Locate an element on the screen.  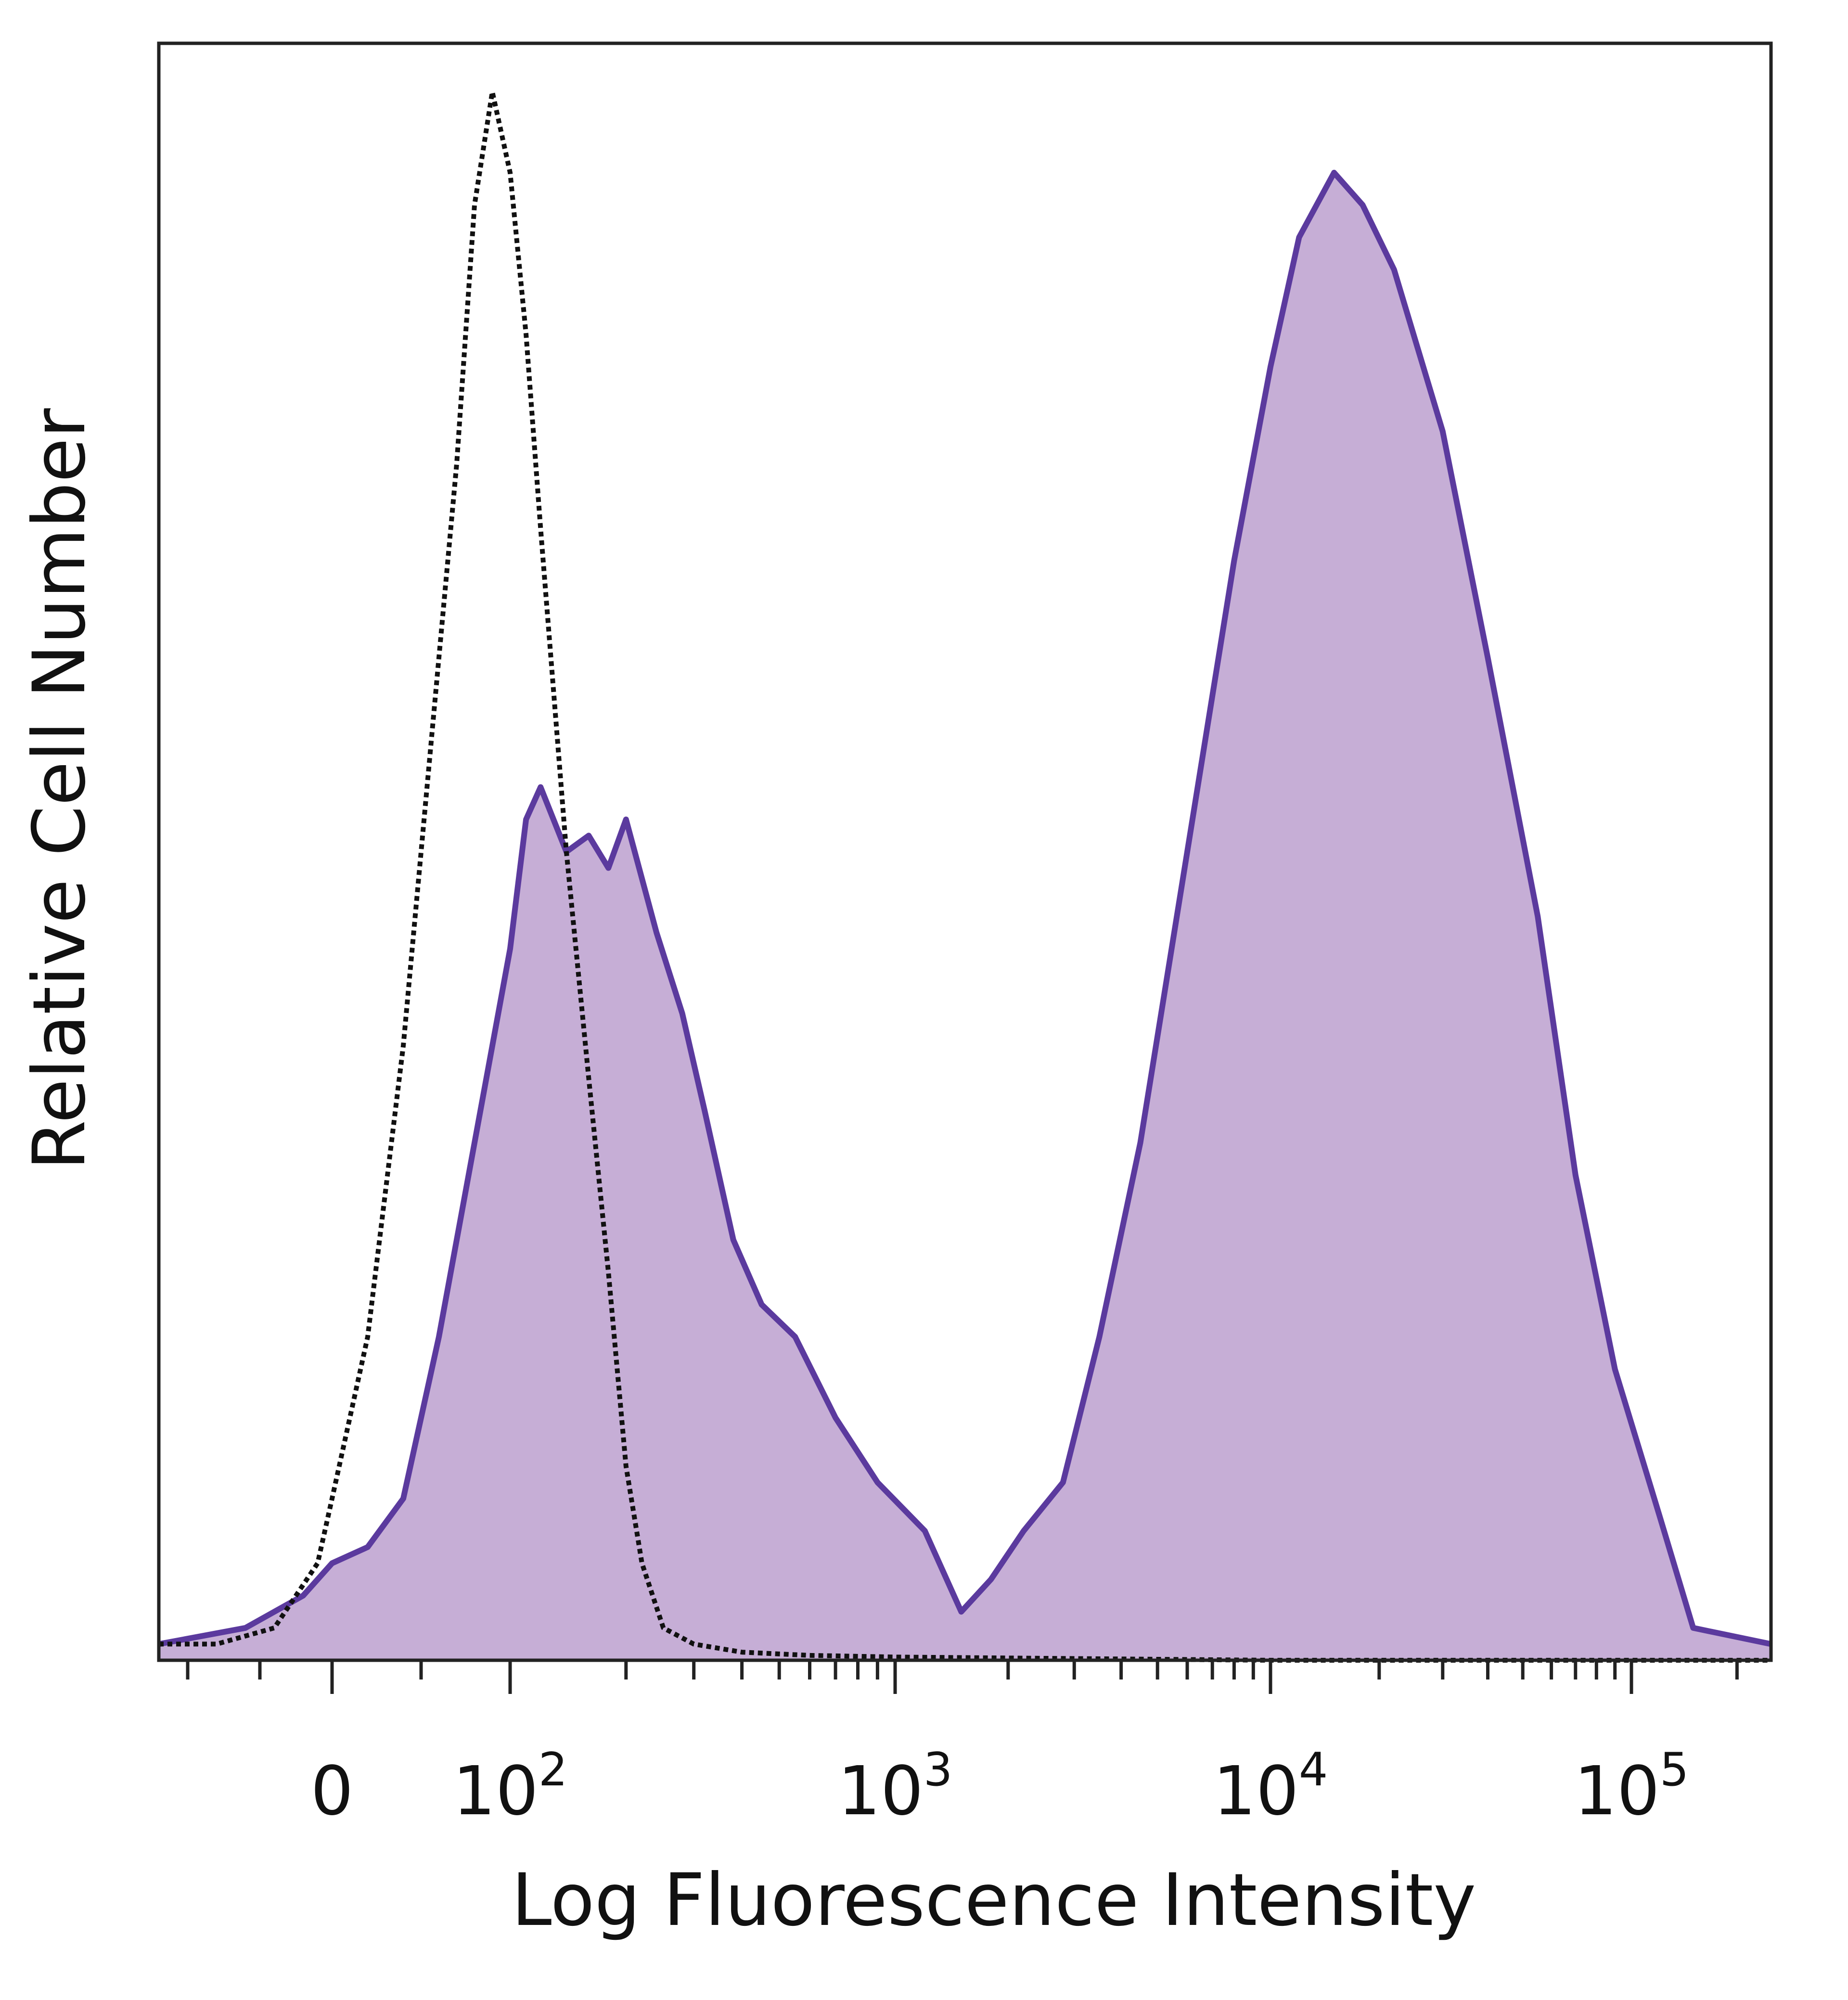
x-tick-label: 104 is located at coordinates (1270, 1787).